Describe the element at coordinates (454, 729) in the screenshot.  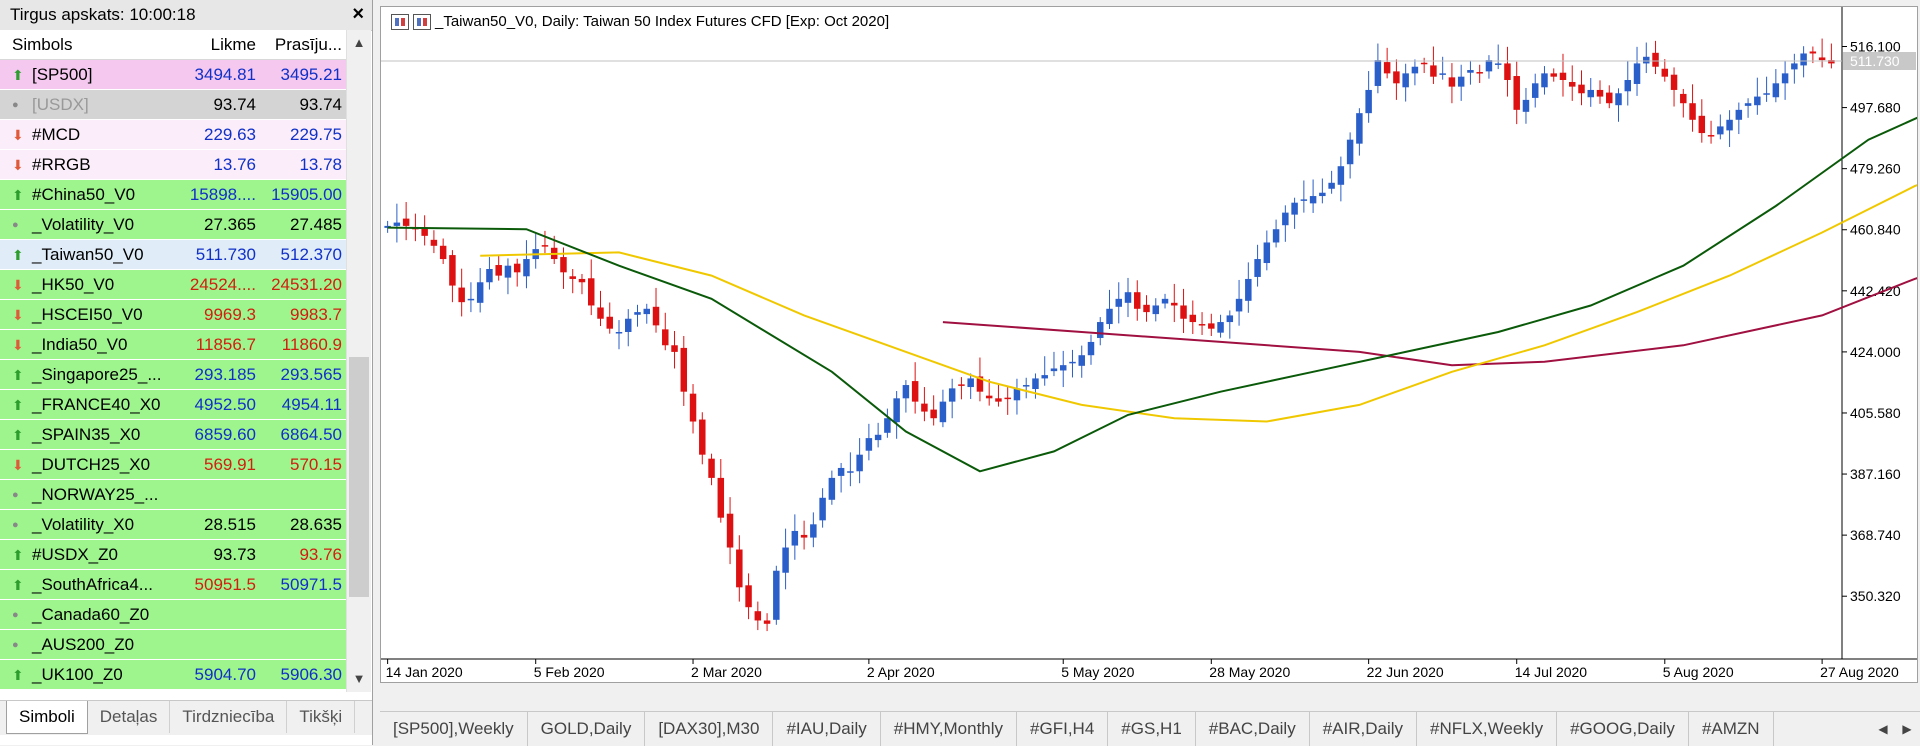
I see `chart-tab: [SP500],Weekly` at that location.